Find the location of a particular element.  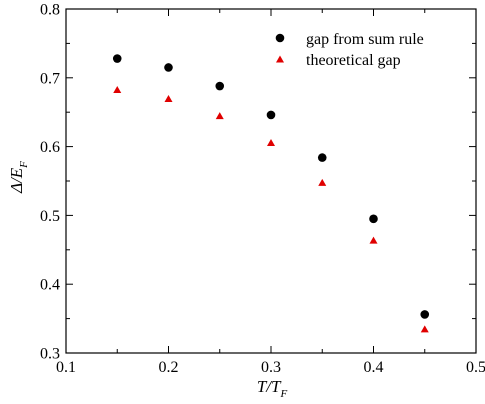

x-axis-label-main: T/T is located at coordinates (269, 386).